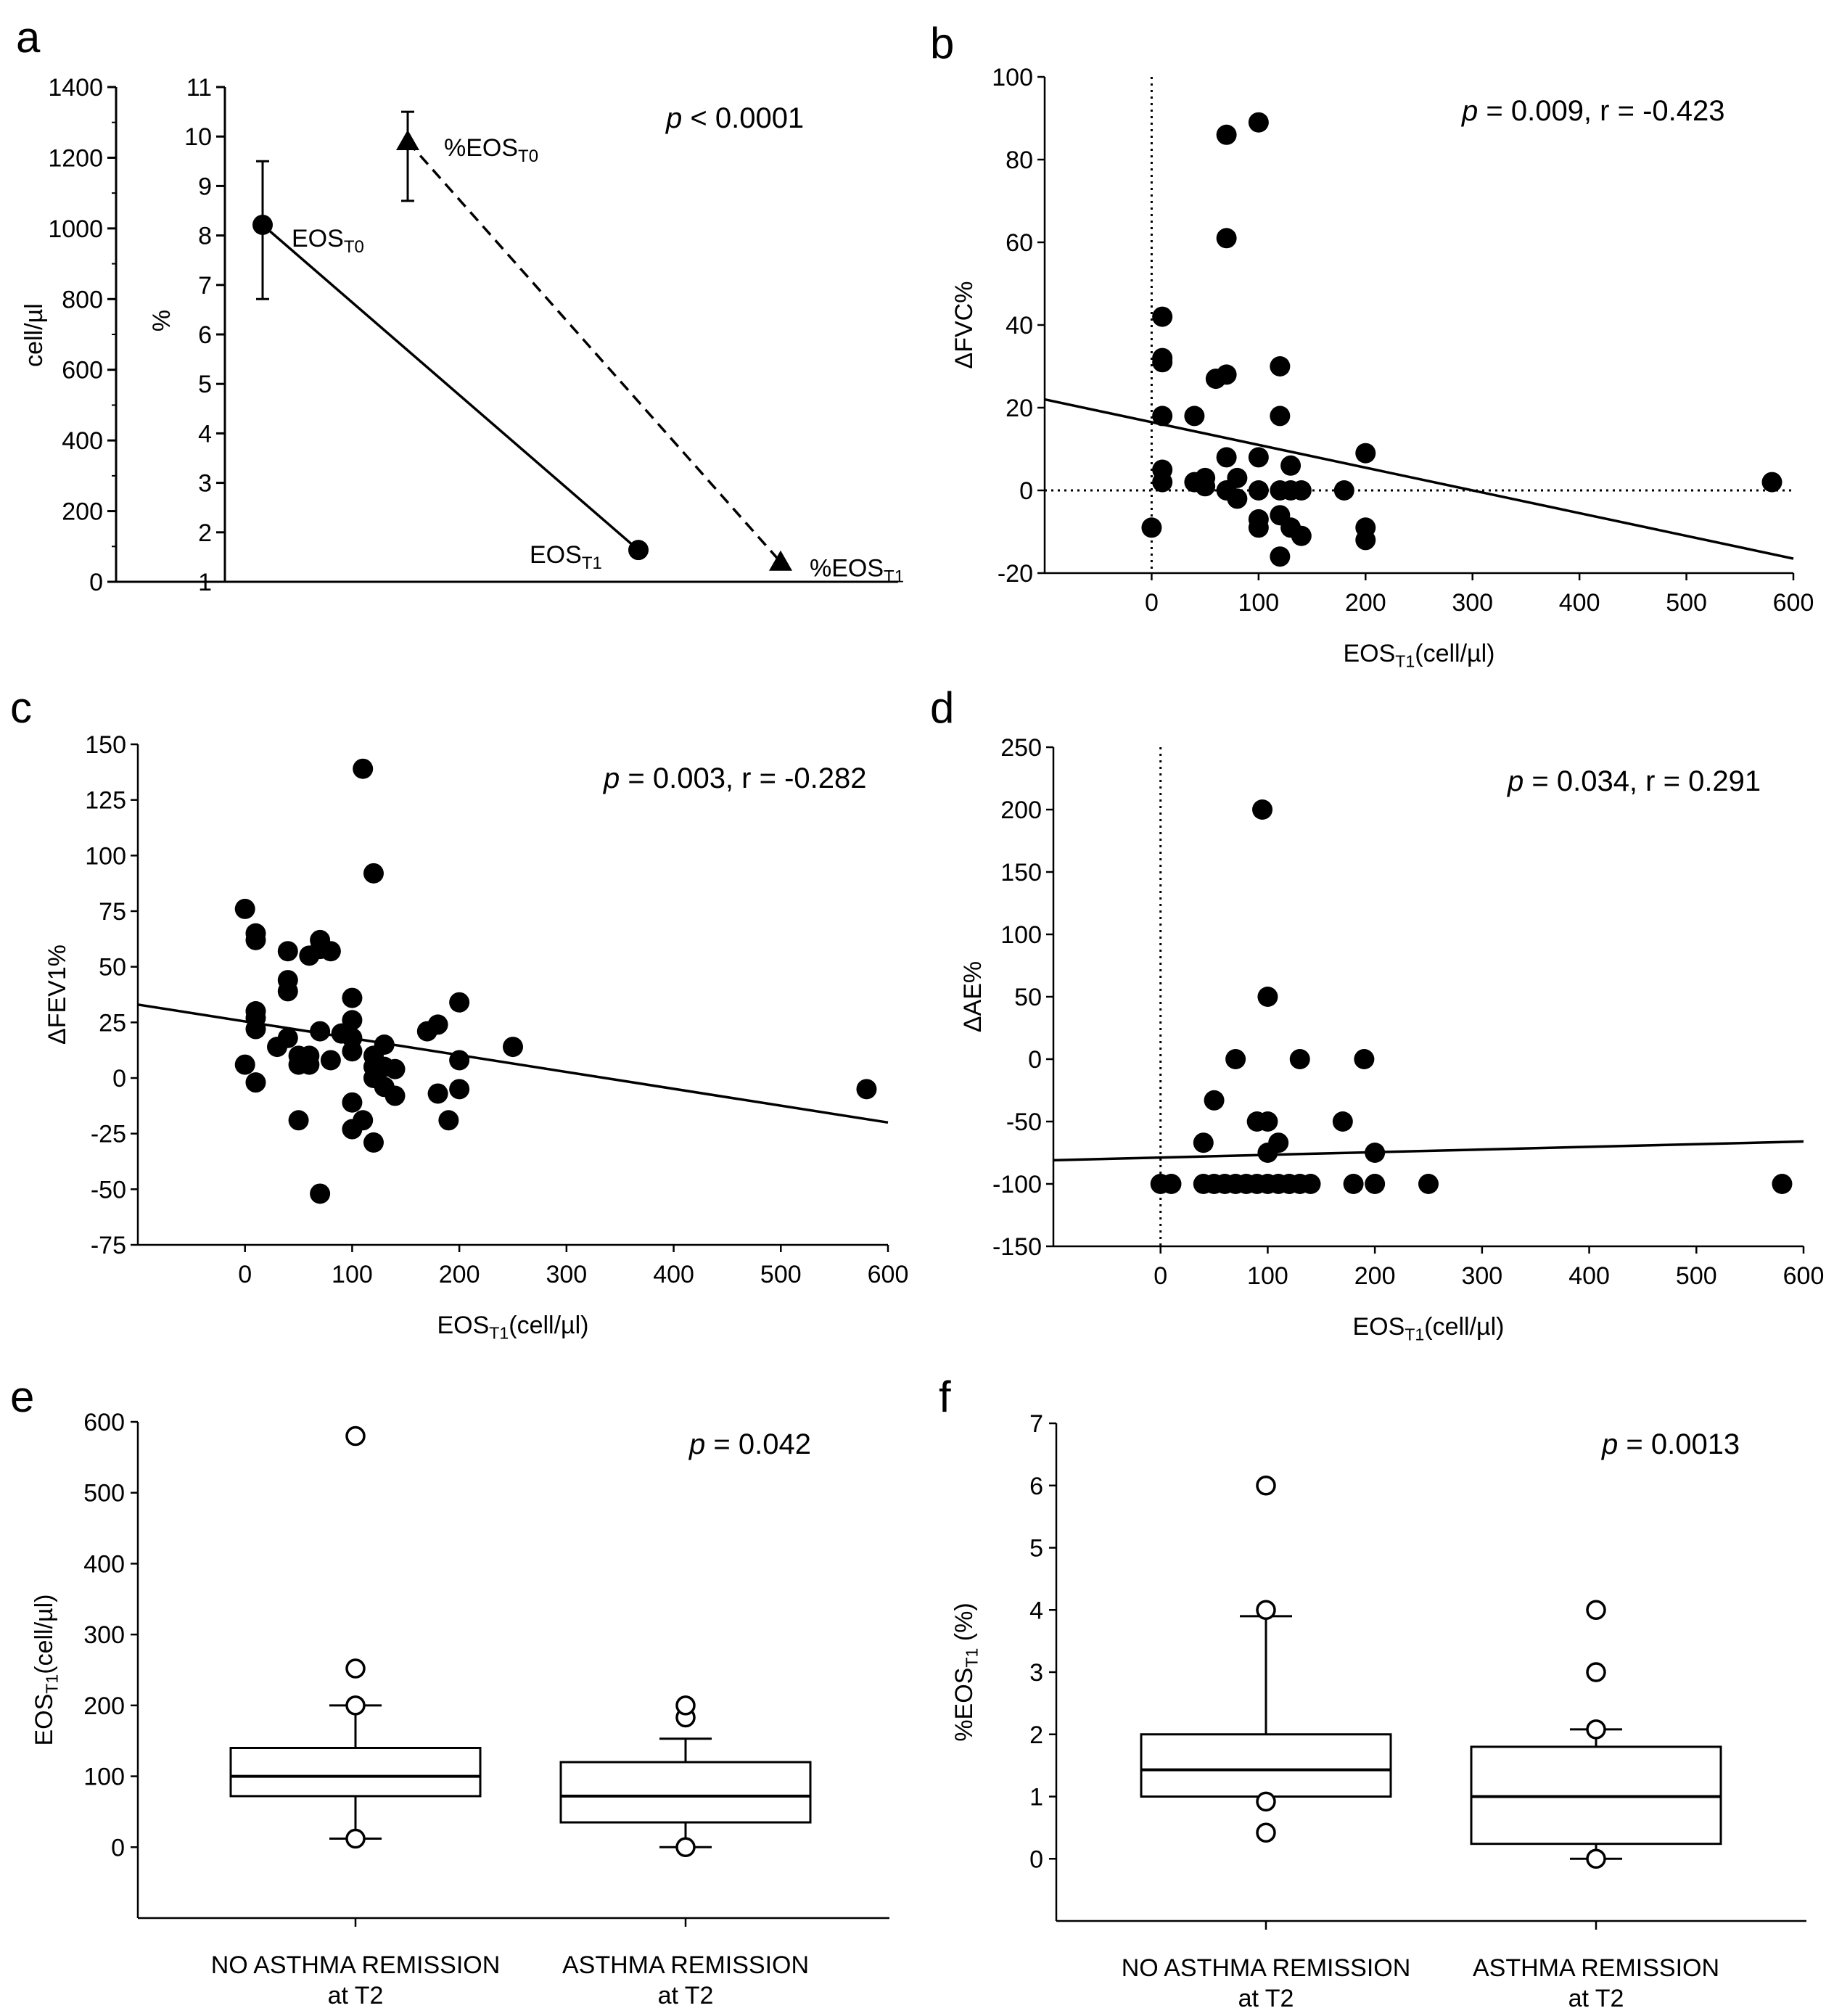 The image size is (1834, 2016). I want to click on point-label-main: EOS, so click(318, 238).